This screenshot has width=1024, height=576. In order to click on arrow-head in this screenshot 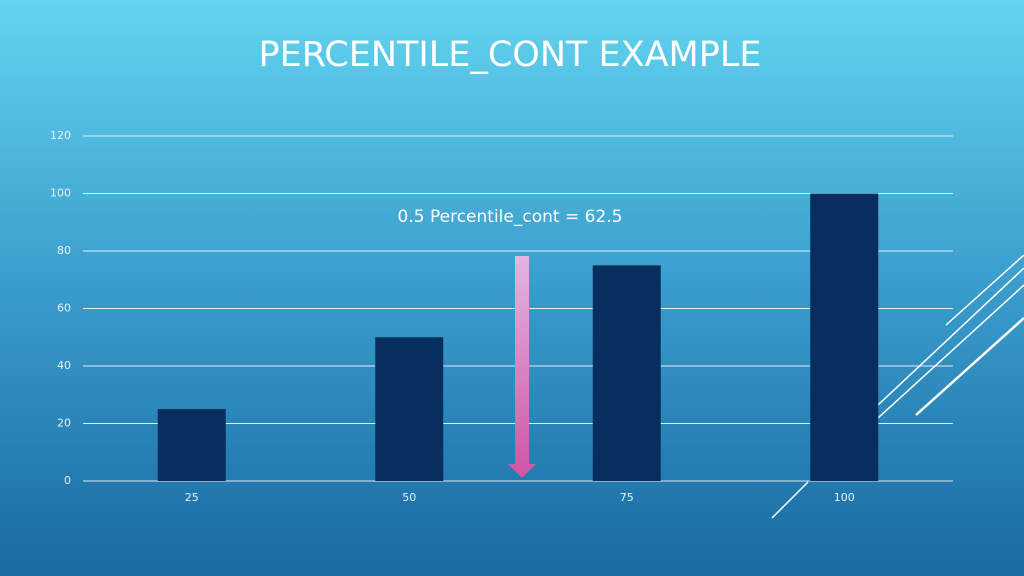, I will do `click(522, 471)`.